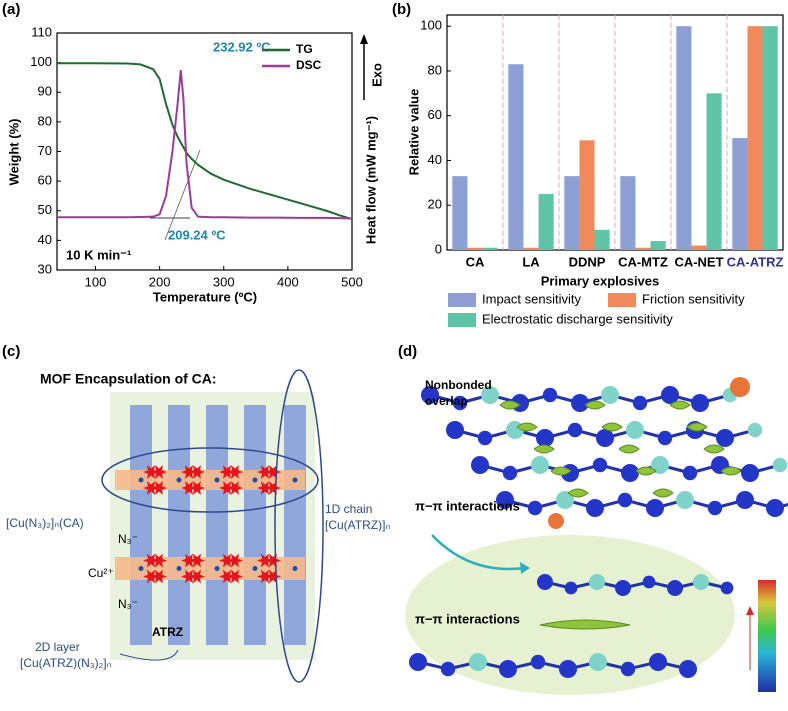 This screenshot has height=711, width=788. What do you see at coordinates (45, 239) in the screenshot?
I see `y-tick-label: 40` at bounding box center [45, 239].